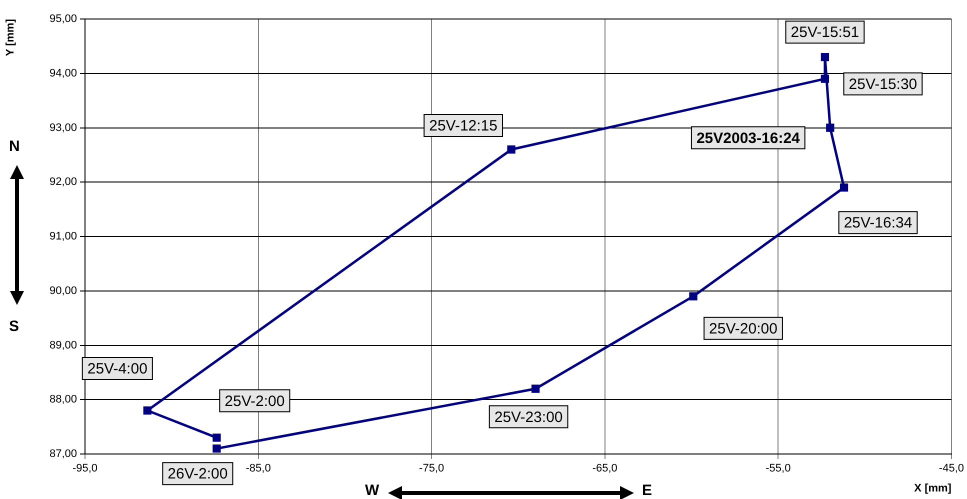  Describe the element at coordinates (117, 369) in the screenshot. I see `annotation: 25V-4:00` at that location.